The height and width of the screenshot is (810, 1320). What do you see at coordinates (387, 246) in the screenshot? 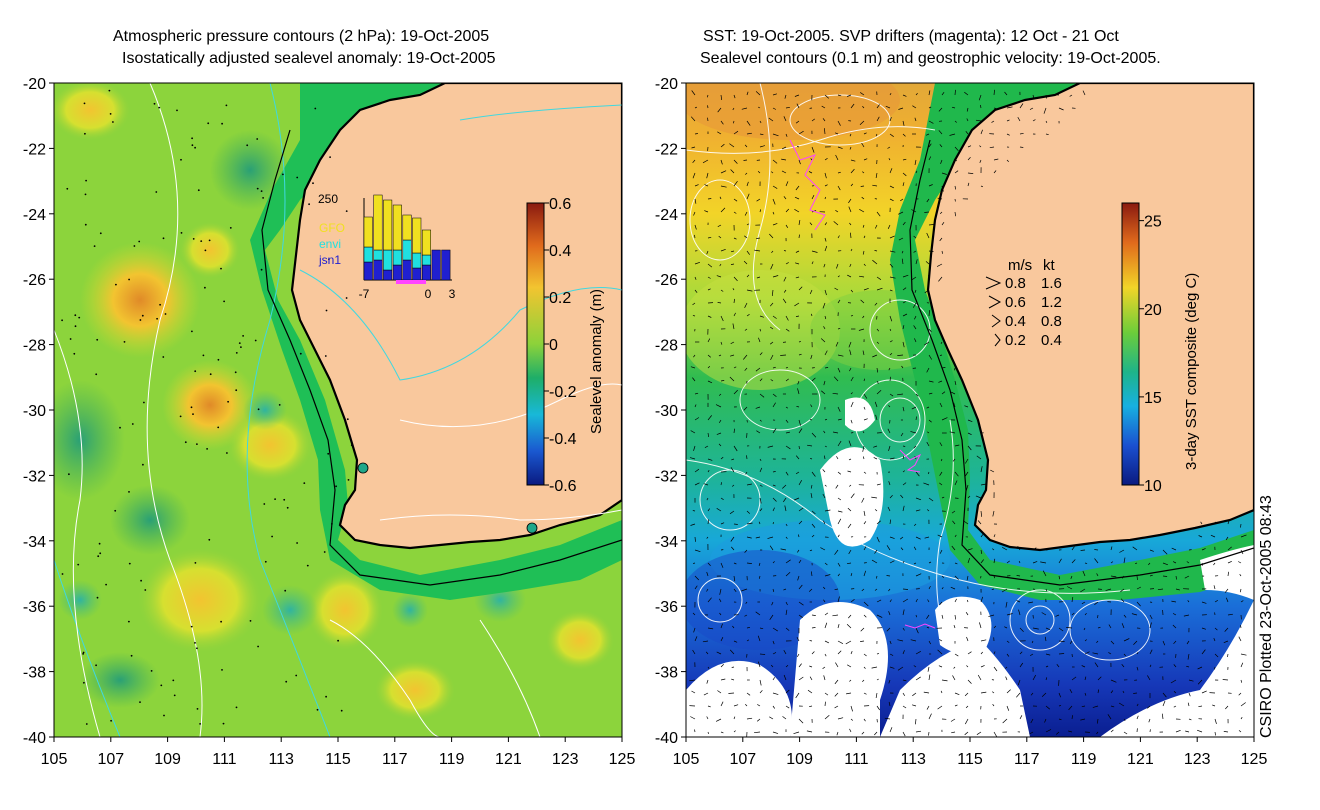
I see `inset-chart: 250 GFO envi jsn1 -7 0 3` at bounding box center [387, 246].